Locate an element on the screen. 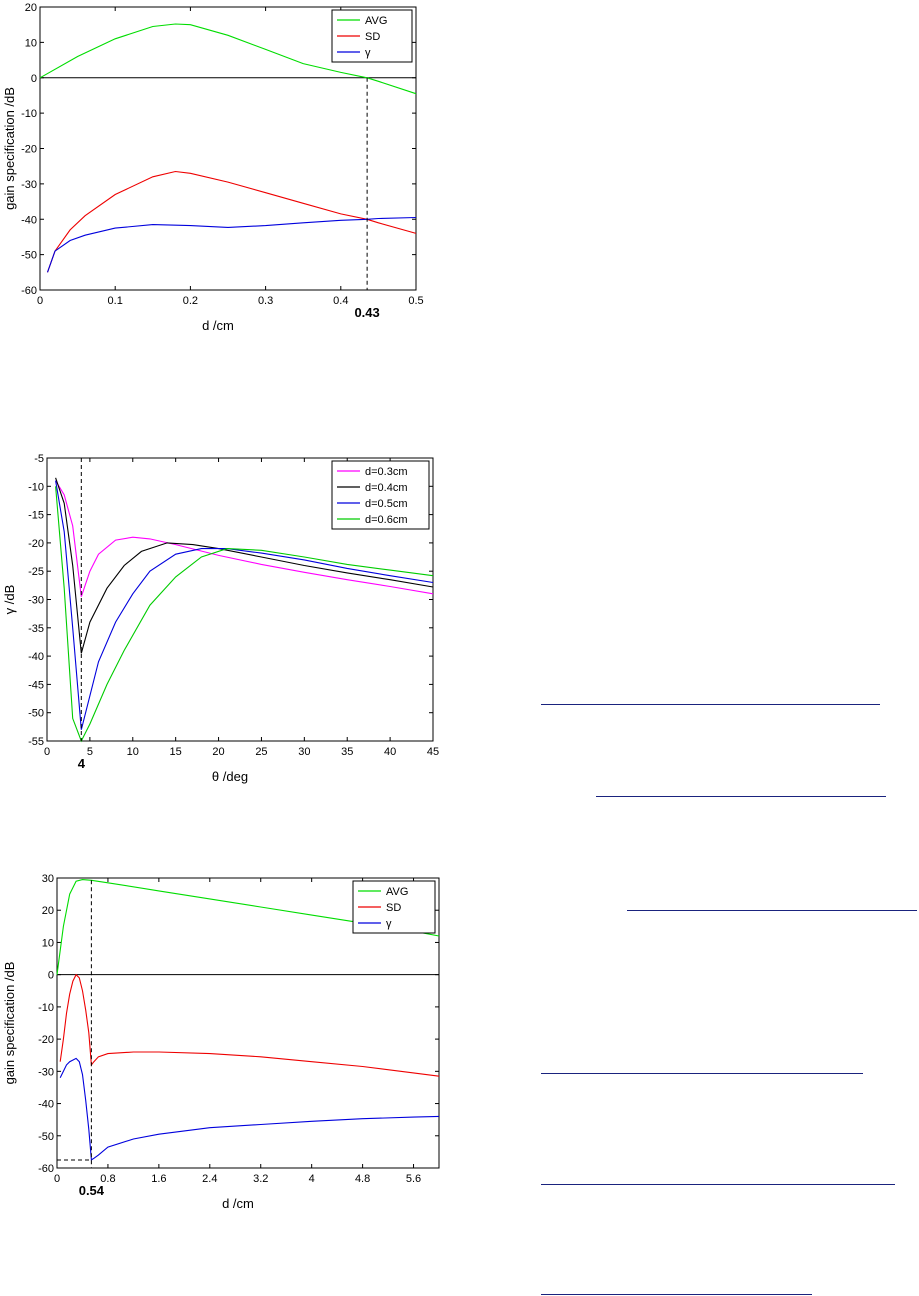 This screenshot has height=1296, width=919. plot-area is located at coordinates (240, 599).